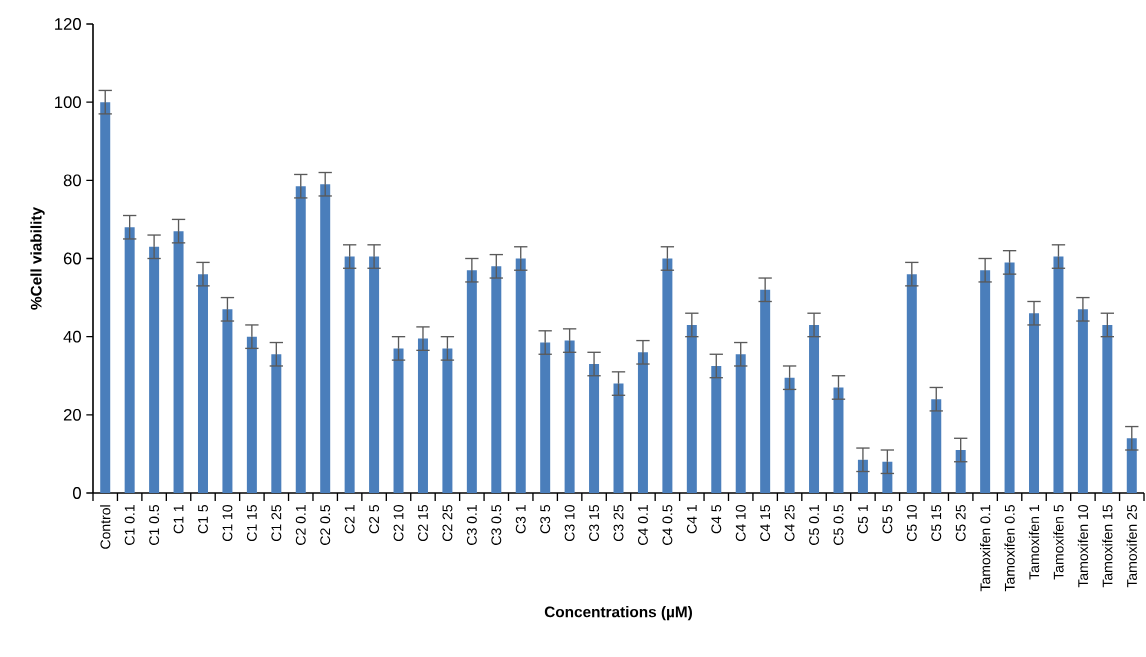  What do you see at coordinates (1107, 546) in the screenshot?
I see `x-tick-label: Tamoxifen 15` at bounding box center [1107, 546].